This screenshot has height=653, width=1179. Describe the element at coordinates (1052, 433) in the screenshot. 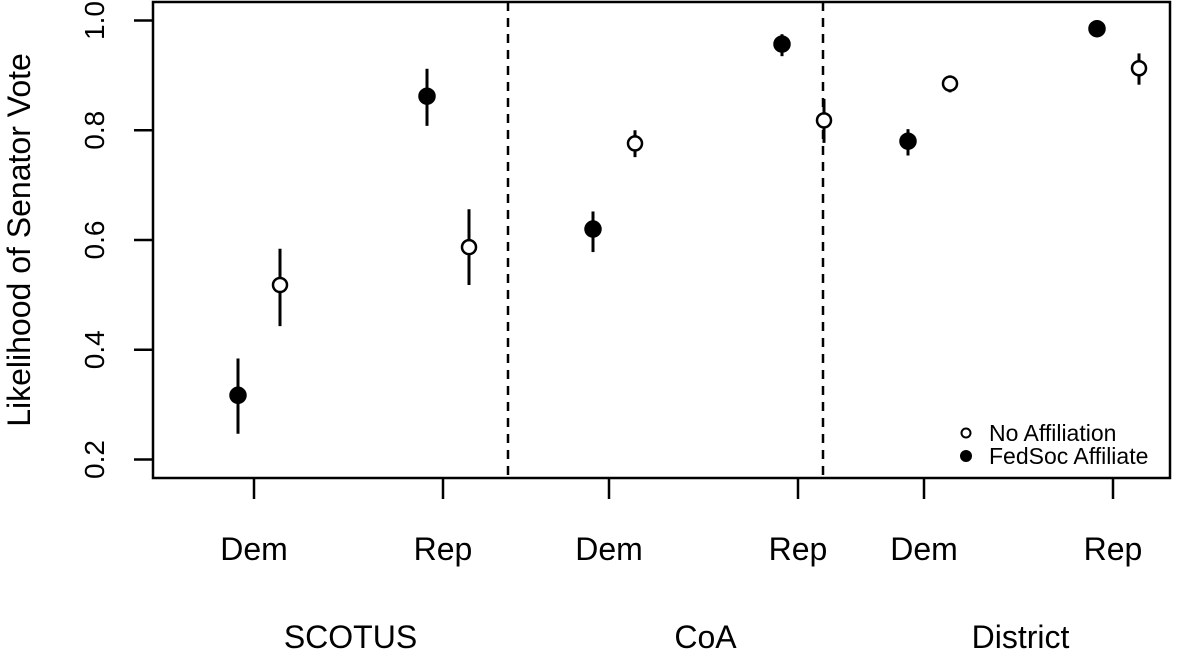

I see `legend-label: No Affiliation` at that location.